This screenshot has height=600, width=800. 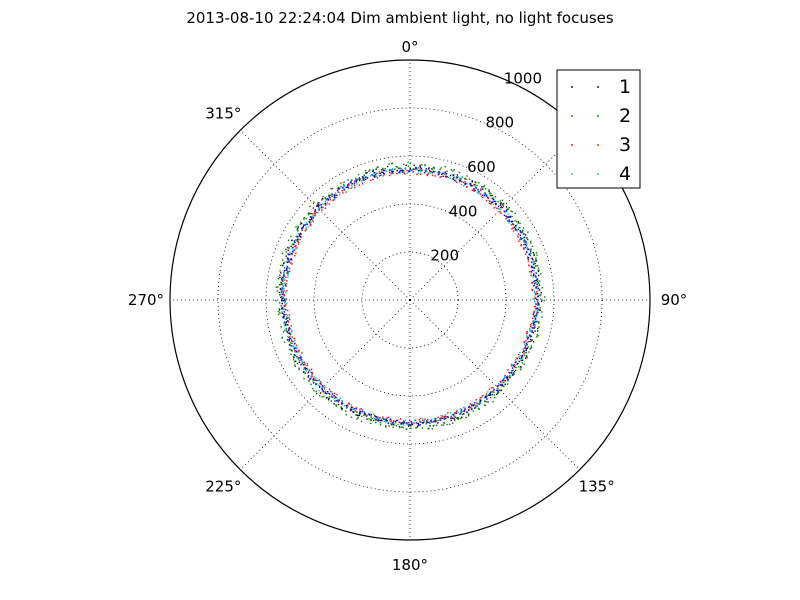 I want to click on theta-tick-label: 0°, so click(x=409, y=47).